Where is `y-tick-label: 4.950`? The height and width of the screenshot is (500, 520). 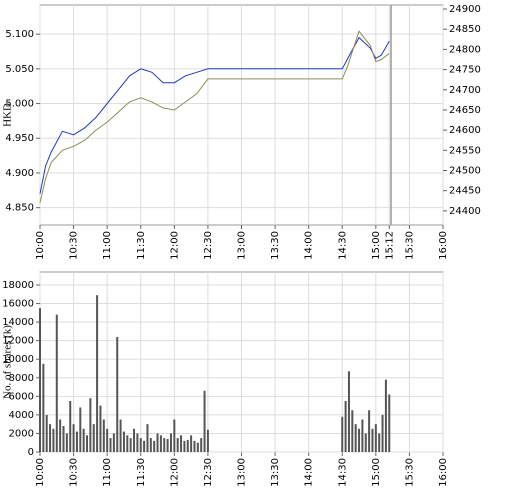 y-tick-label: 4.950 is located at coordinates (19, 138).